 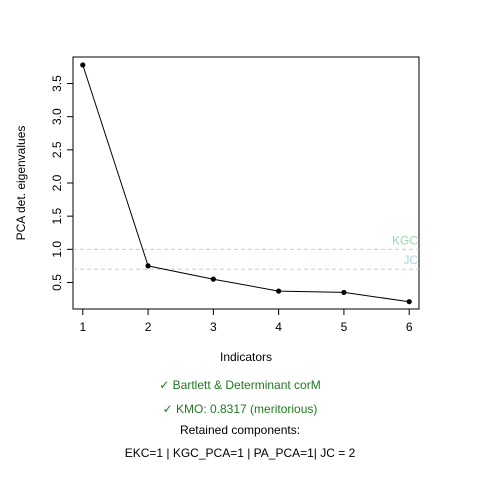 I want to click on x-axis-label: Indicators, so click(x=246, y=357).